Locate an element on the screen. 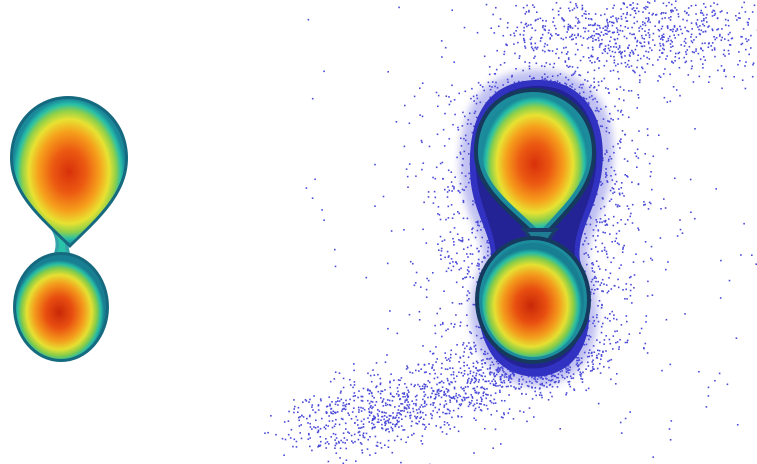 The image size is (757, 464). right-lower-star is located at coordinates (533, 300).